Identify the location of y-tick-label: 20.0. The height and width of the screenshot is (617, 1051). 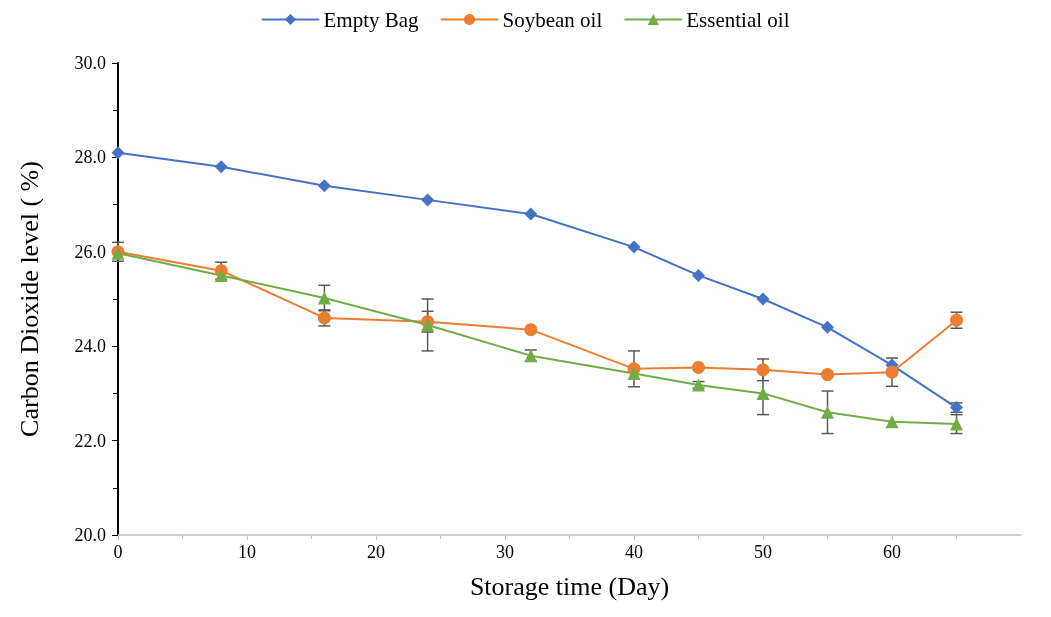
(90, 535).